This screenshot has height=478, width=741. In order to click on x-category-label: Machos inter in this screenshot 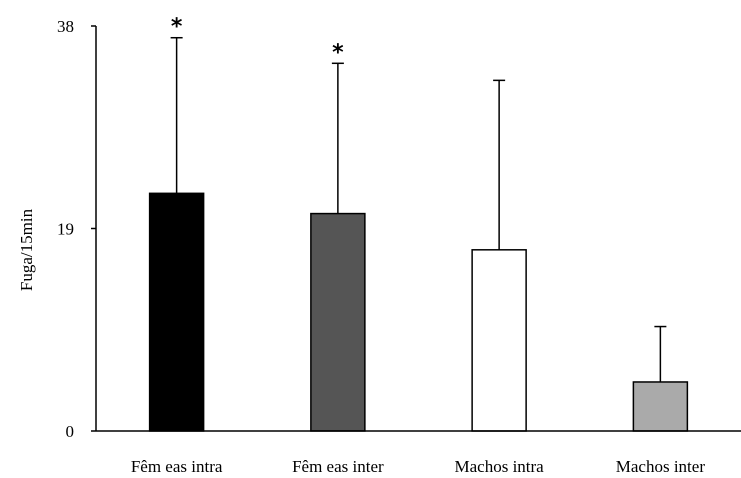, I will do `click(661, 466)`.